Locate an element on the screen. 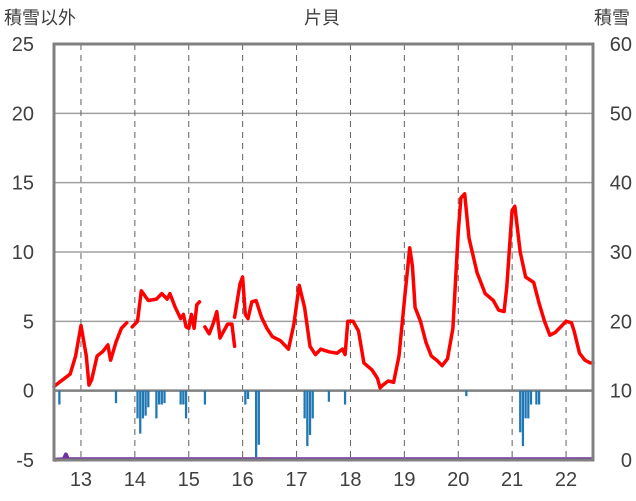  y-left-tick-label: 25 is located at coordinates (23, 45).